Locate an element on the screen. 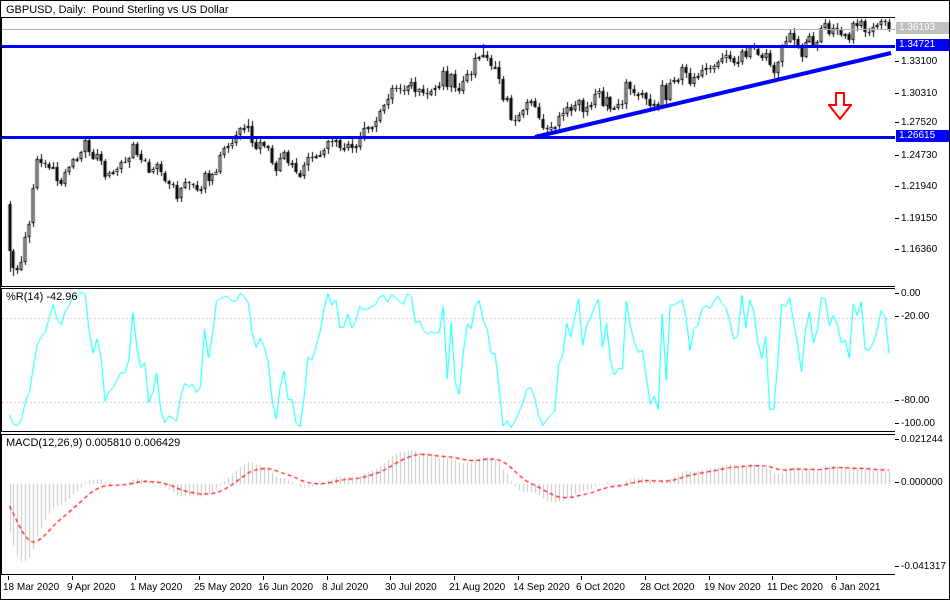 This screenshot has width=950, height=600. wpr-axis-label: -80.00 is located at coordinates (915, 400).